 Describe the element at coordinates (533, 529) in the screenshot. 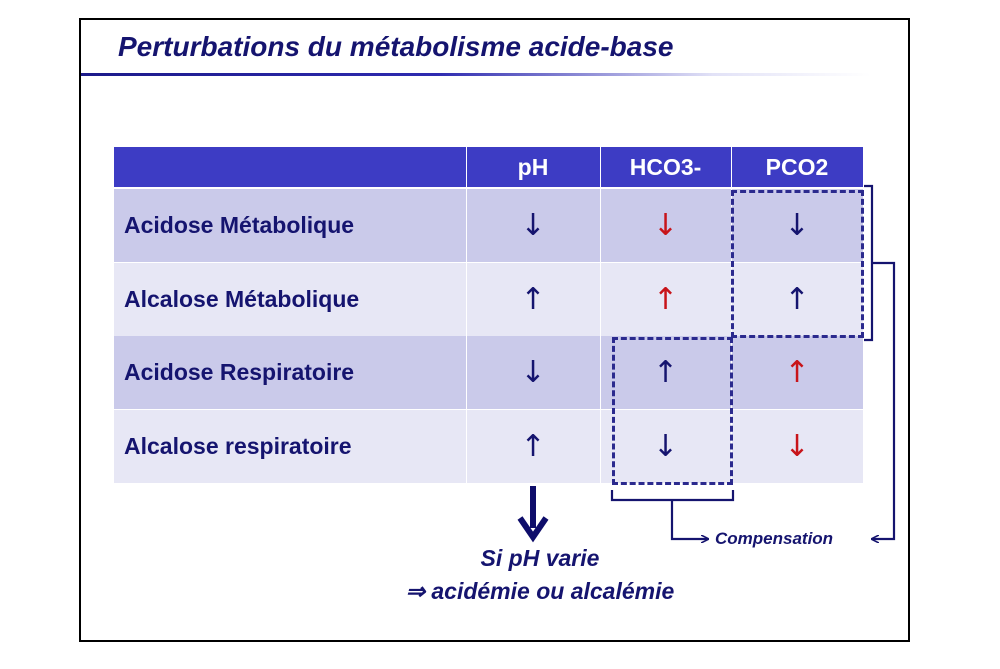

I see `ph-down-arrow-icon` at that location.